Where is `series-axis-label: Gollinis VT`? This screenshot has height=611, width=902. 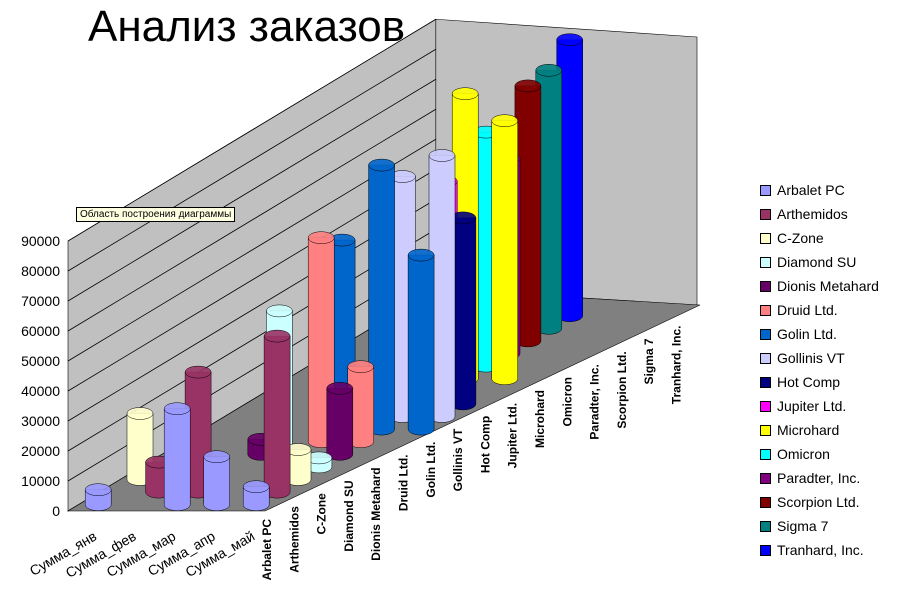
series-axis-label: Gollinis VT is located at coordinates (458, 459).